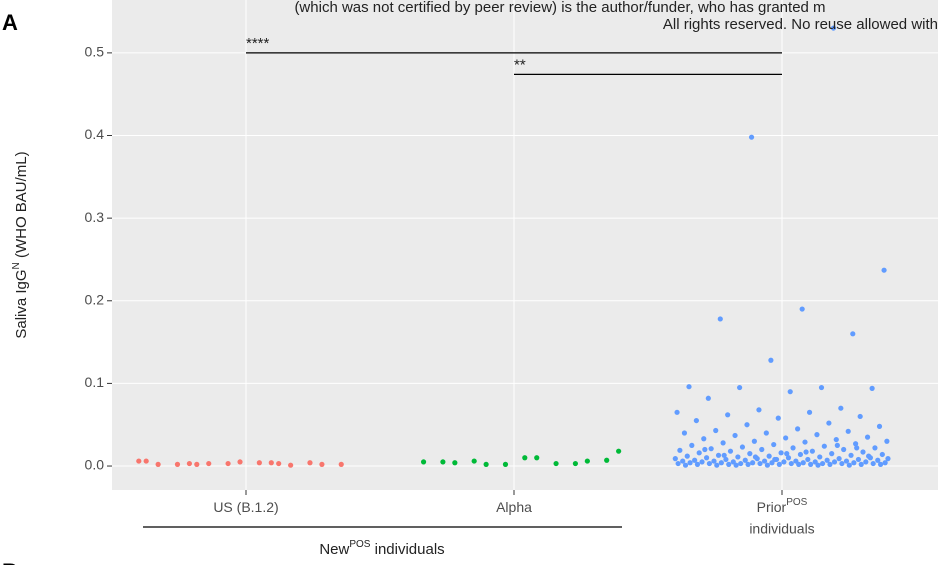 The image size is (938, 565). What do you see at coordinates (95, 134) in the screenshot?
I see `y-tick-label: 0.4` at bounding box center [95, 134].